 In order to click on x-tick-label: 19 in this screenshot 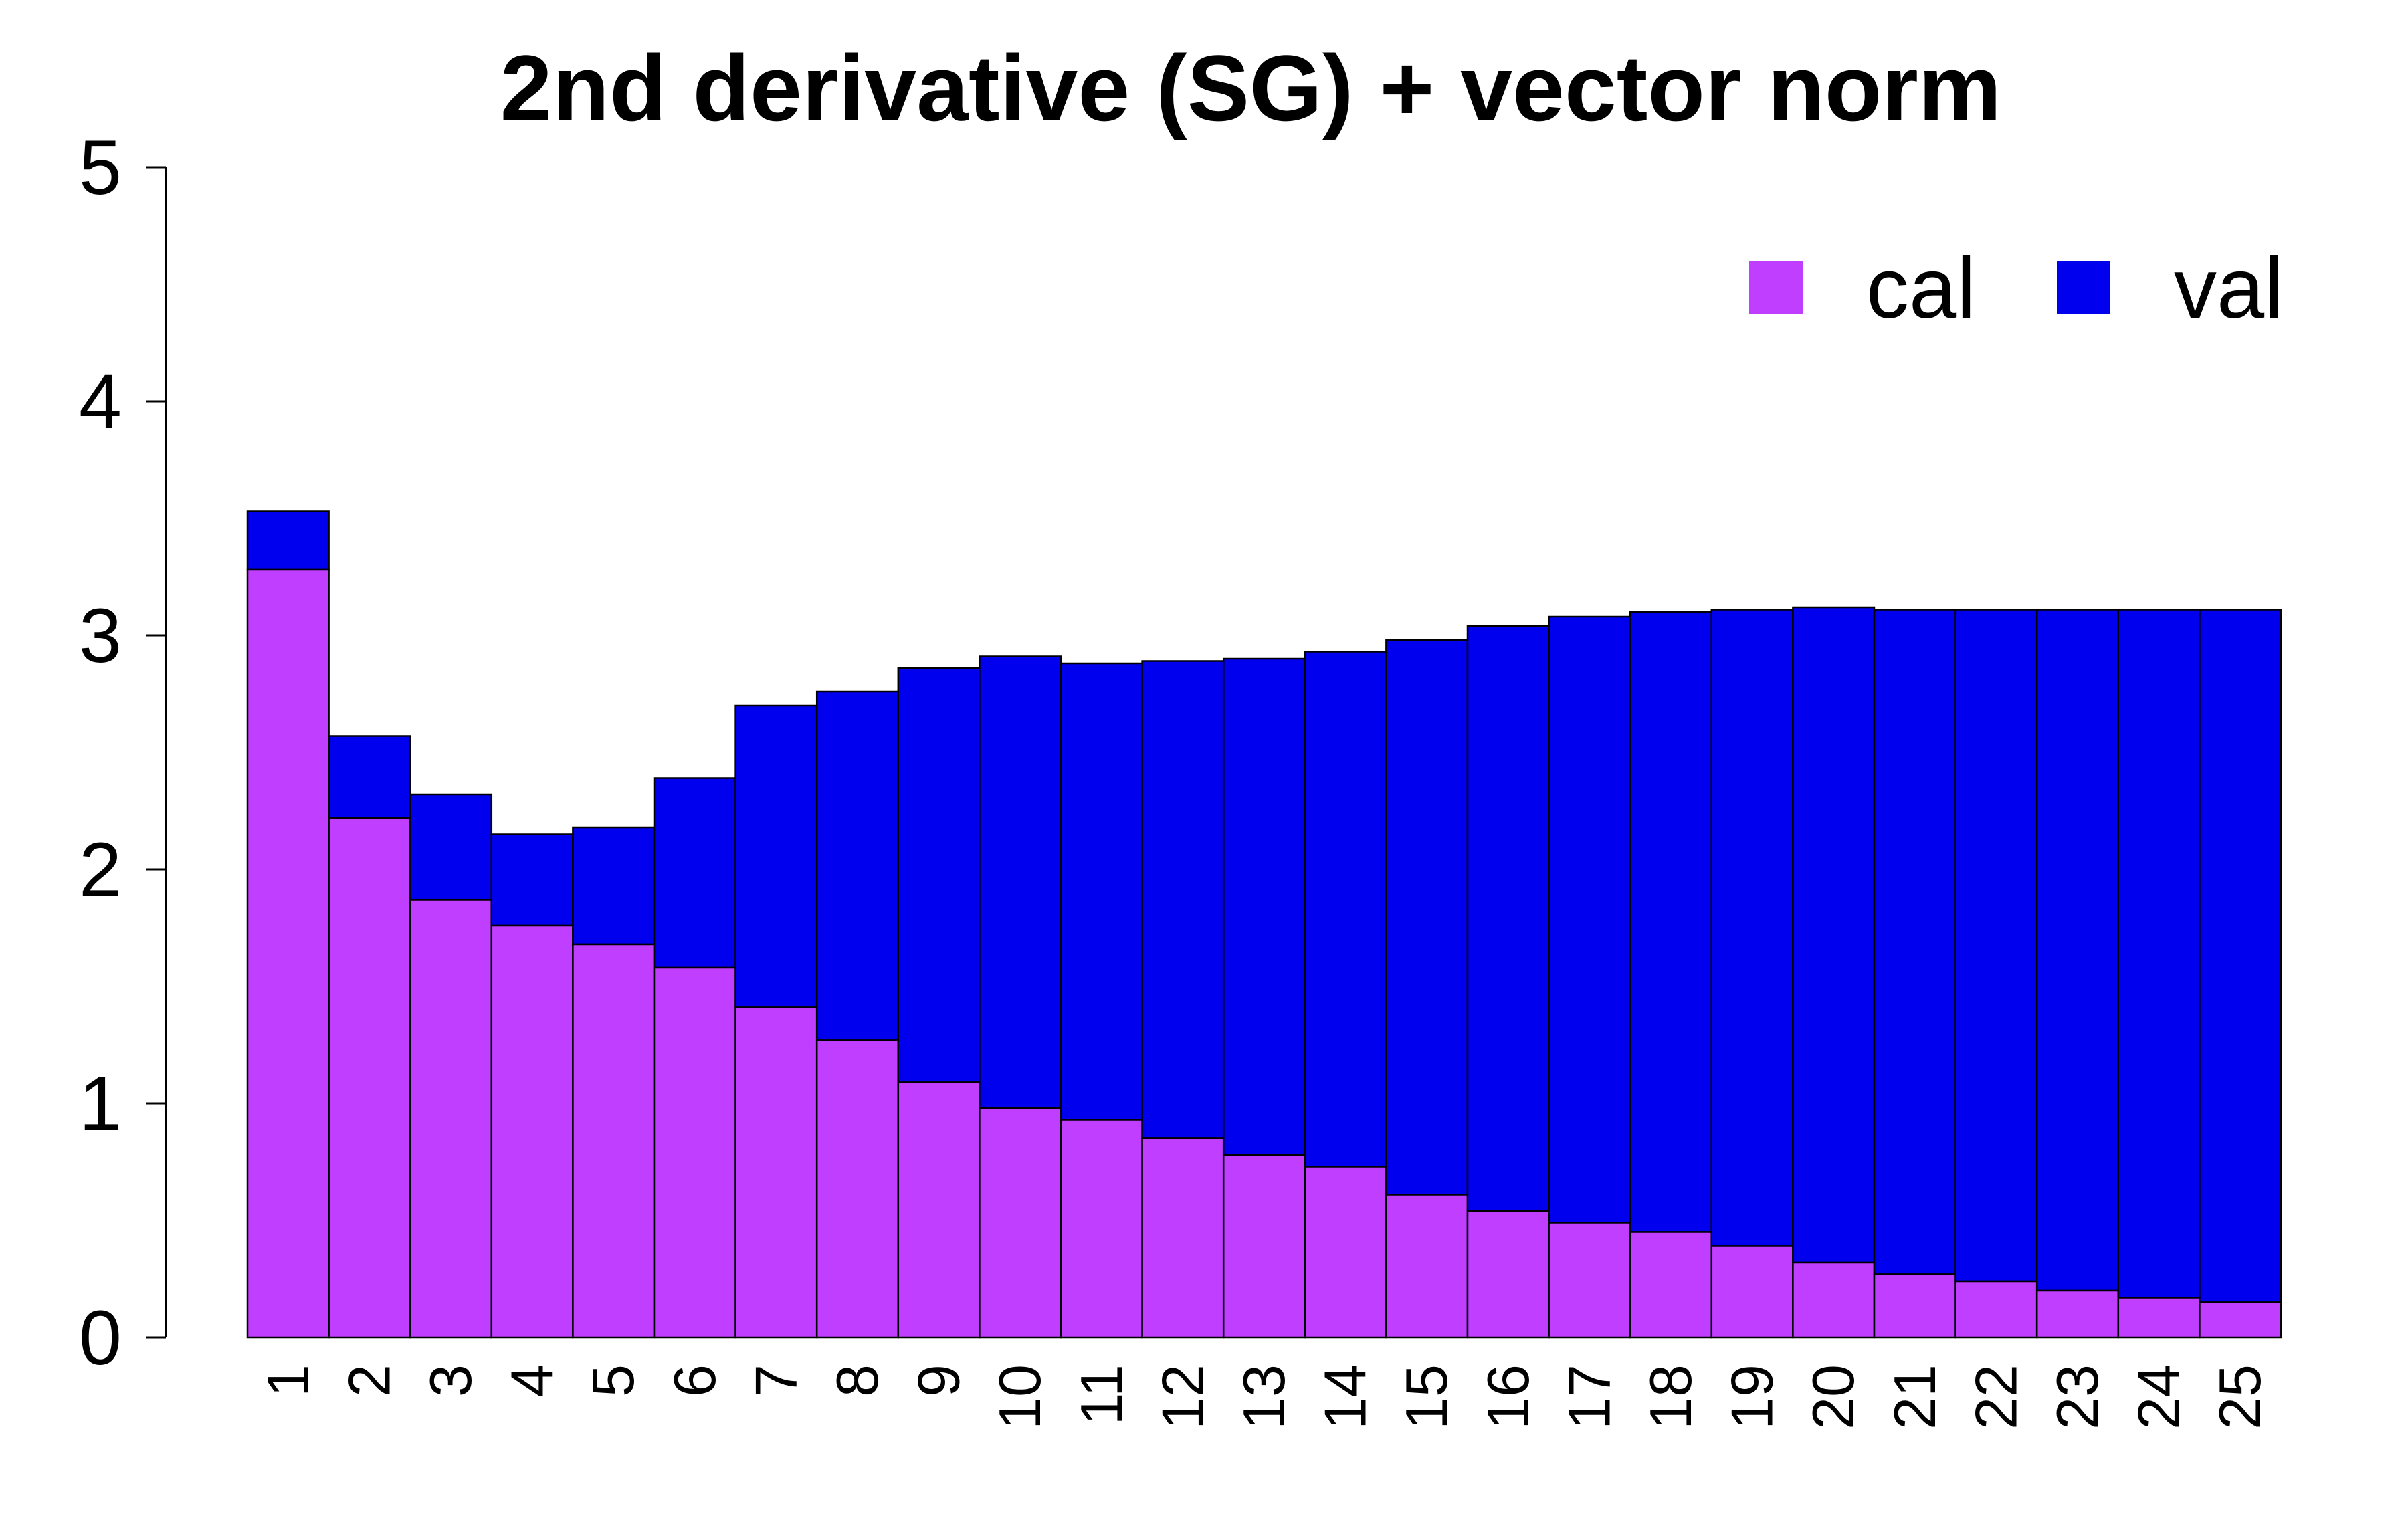, I will do `click(1752, 1397)`.